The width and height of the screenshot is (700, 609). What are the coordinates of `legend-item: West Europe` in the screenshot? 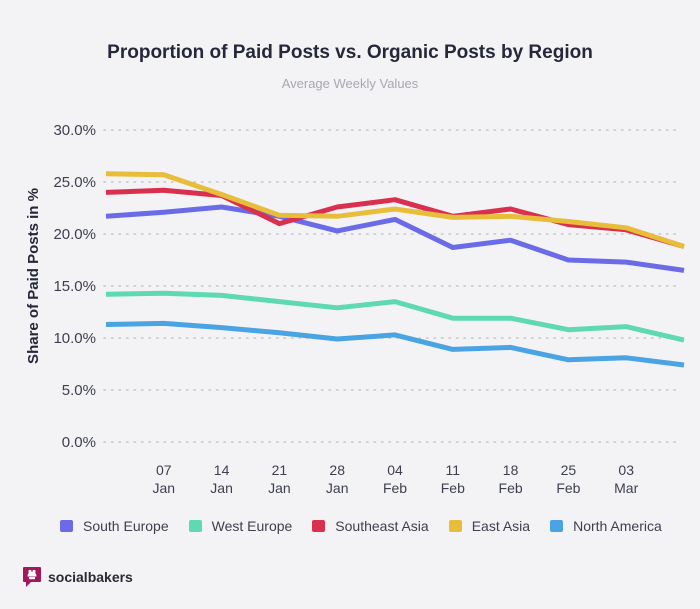 It's located at (240, 526).